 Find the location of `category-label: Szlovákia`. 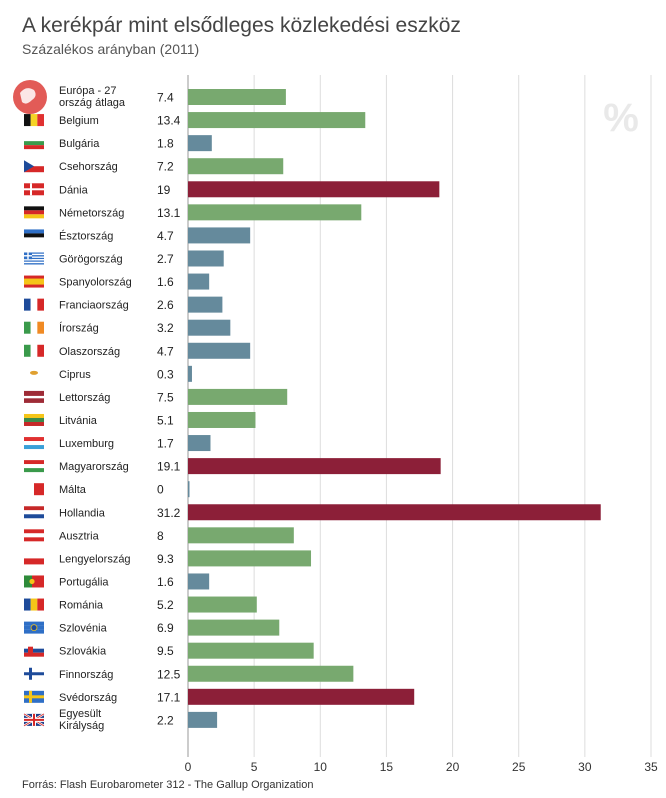

category-label: Szlovákia is located at coordinates (83, 652).